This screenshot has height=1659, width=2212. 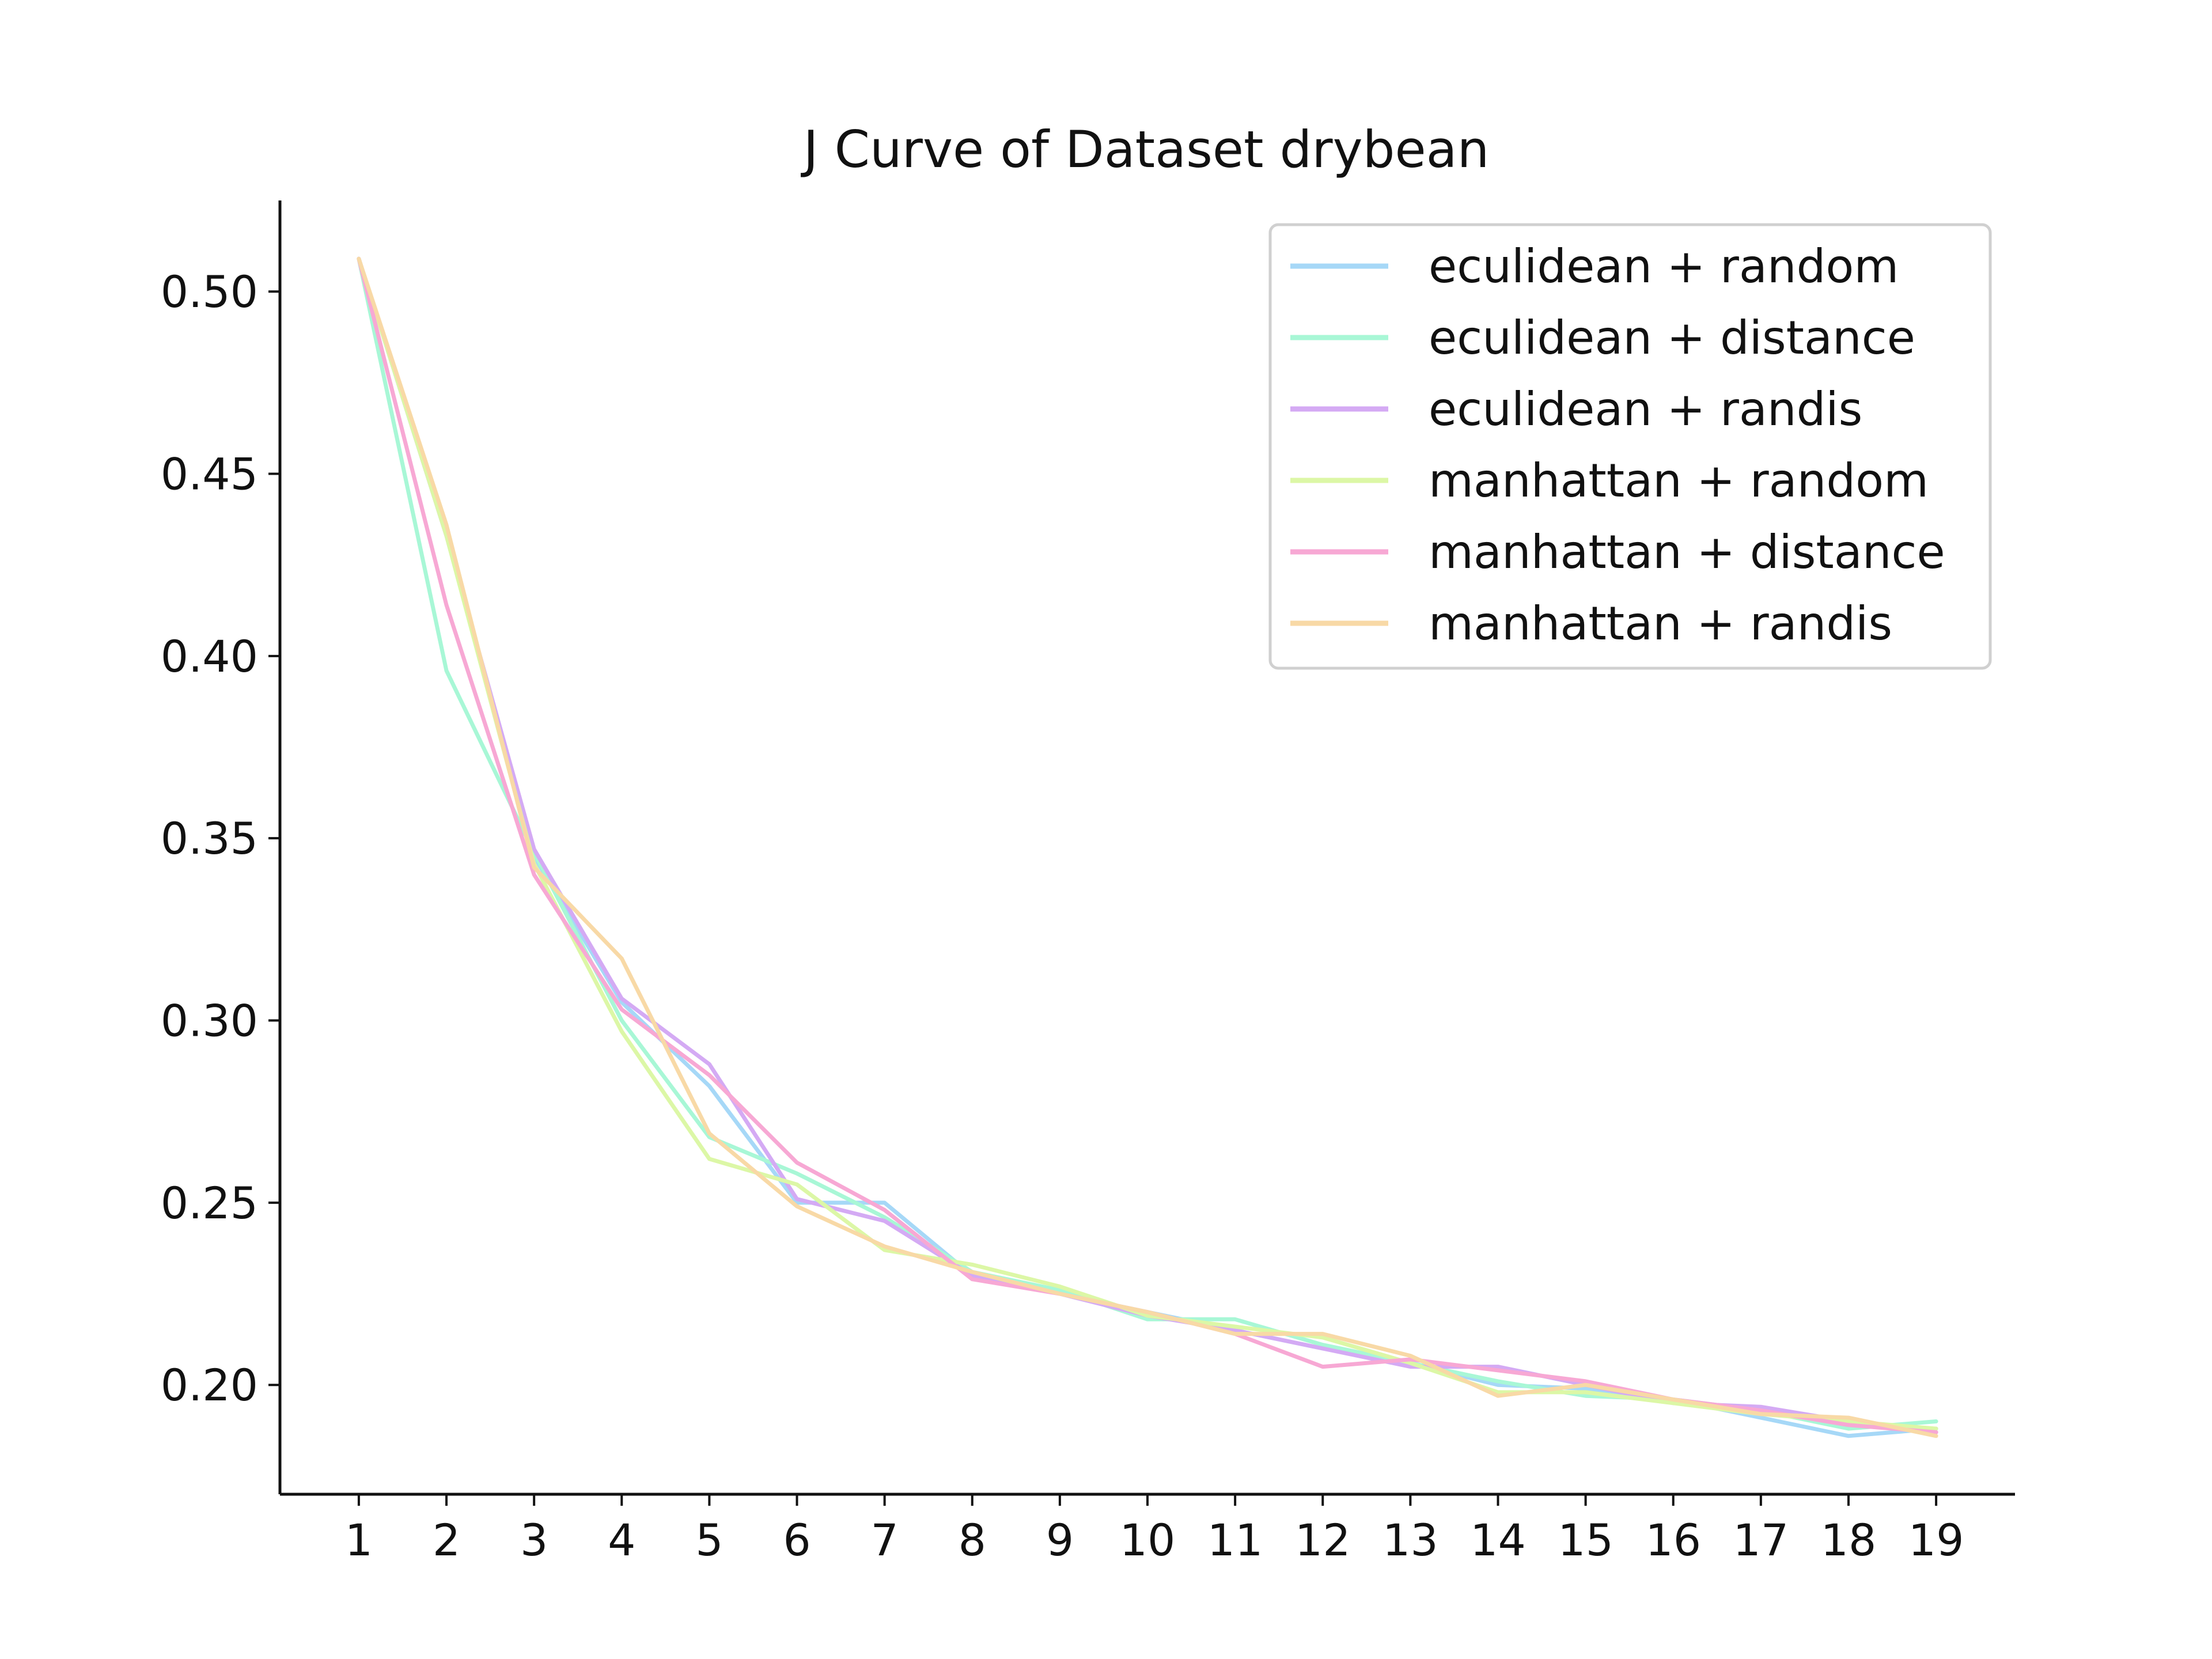 I want to click on x-tick-label: 11, so click(x=1235, y=1540).